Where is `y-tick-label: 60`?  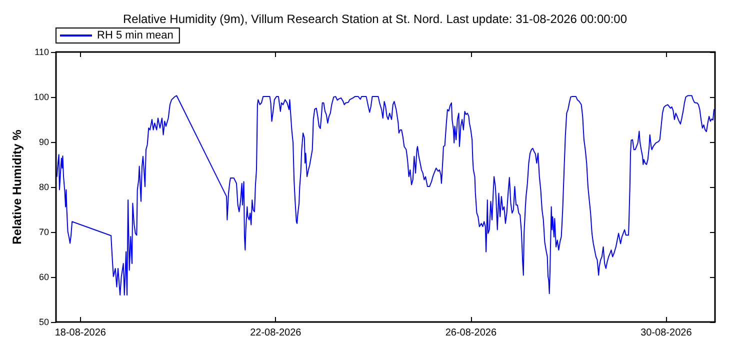
y-tick-label: 60 is located at coordinates (43, 277).